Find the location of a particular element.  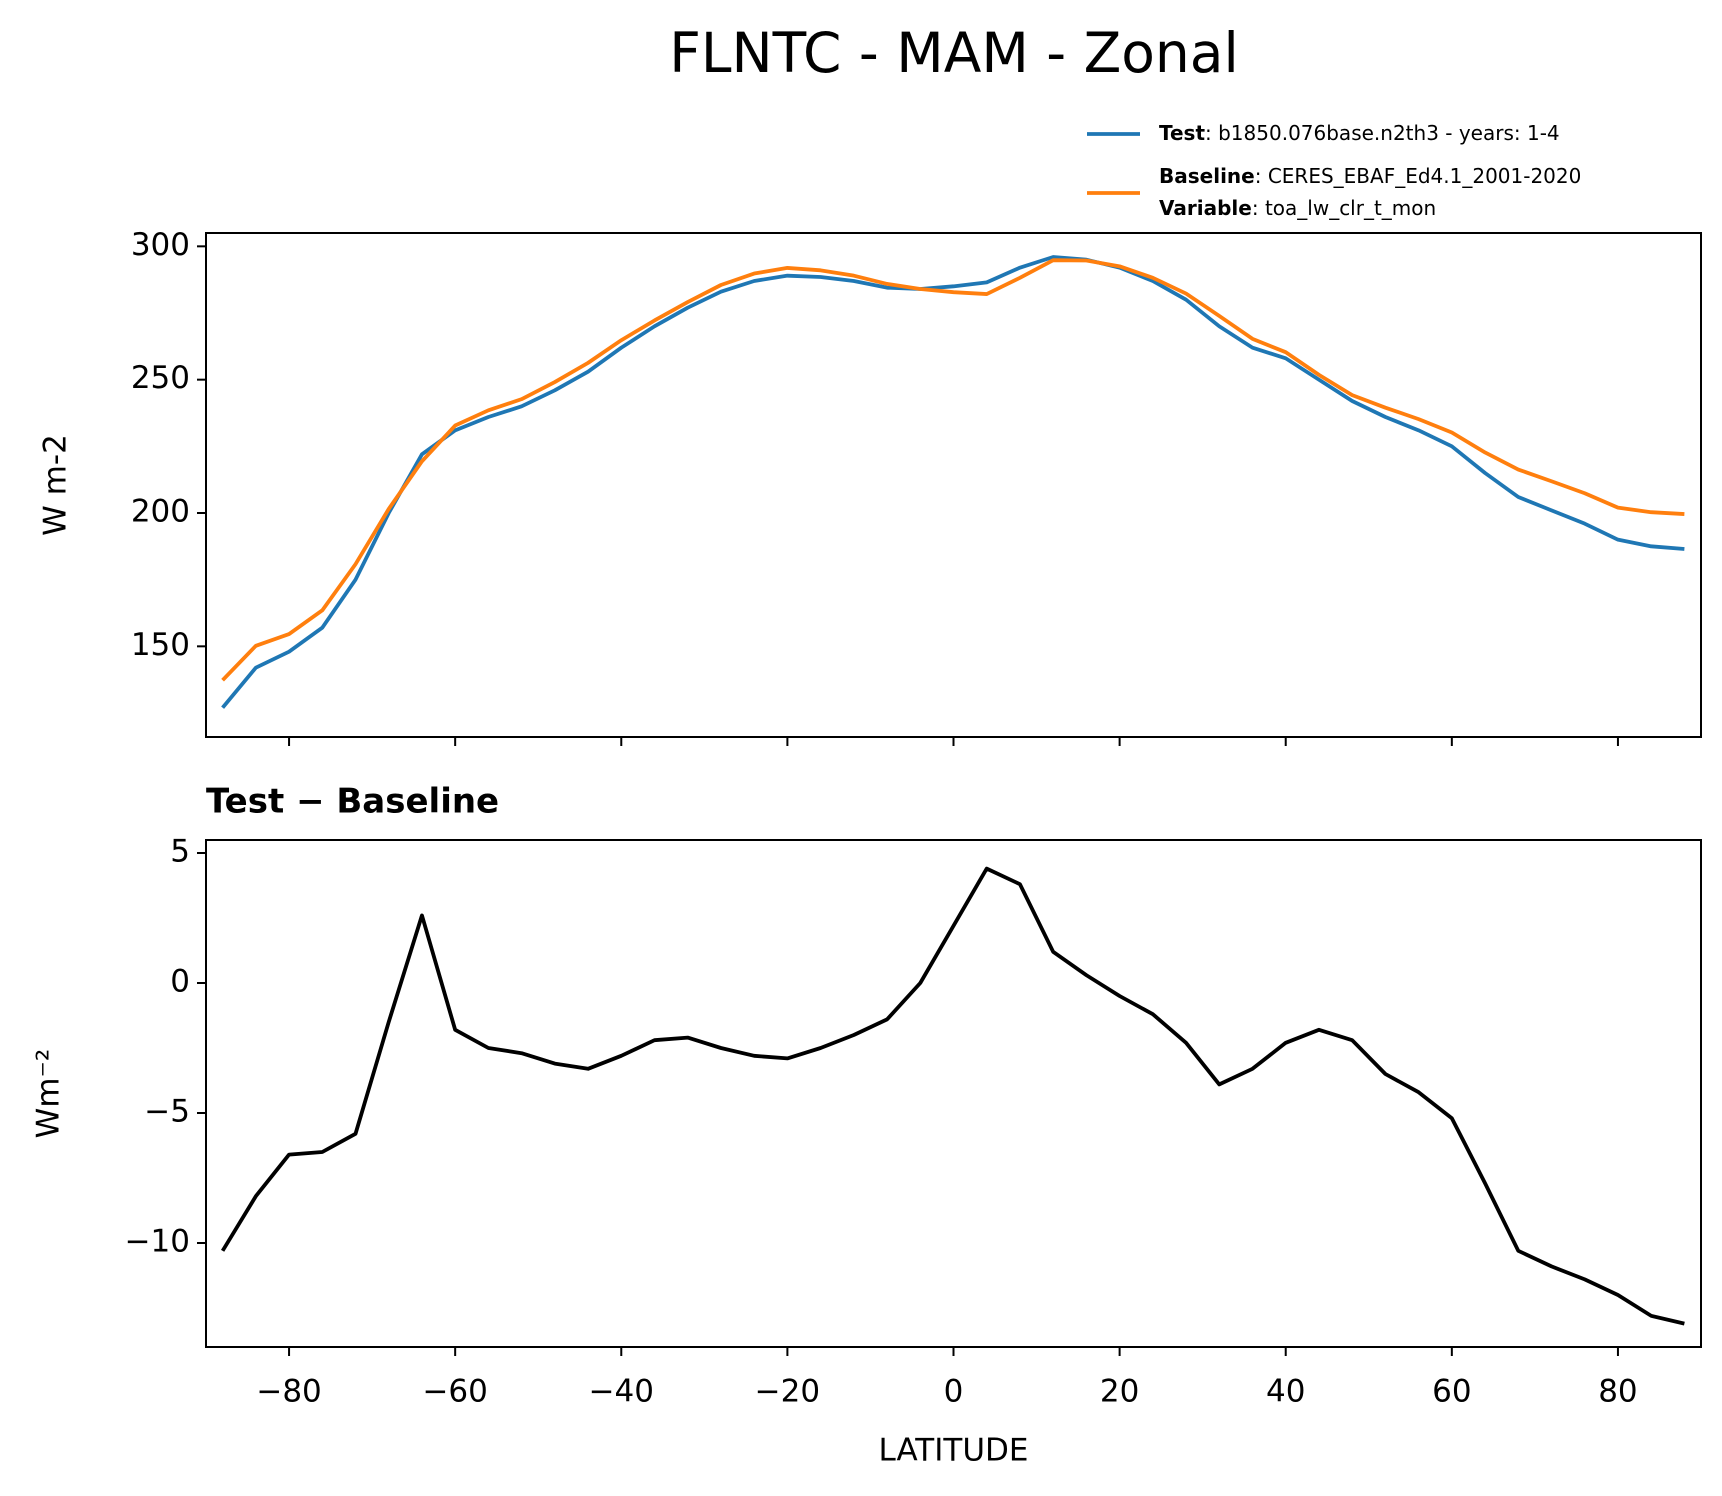

y-tick-label: 5 is located at coordinates (180, 852).